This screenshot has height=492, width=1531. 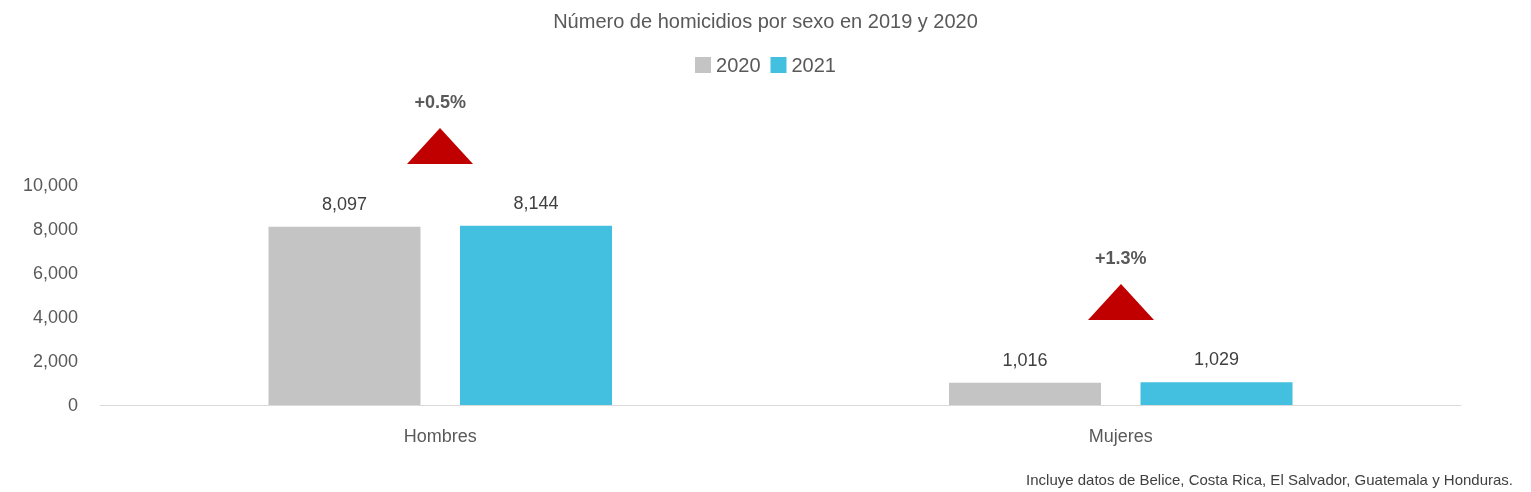 What do you see at coordinates (1025, 359) in the screenshot?
I see `data-label: 1,016` at bounding box center [1025, 359].